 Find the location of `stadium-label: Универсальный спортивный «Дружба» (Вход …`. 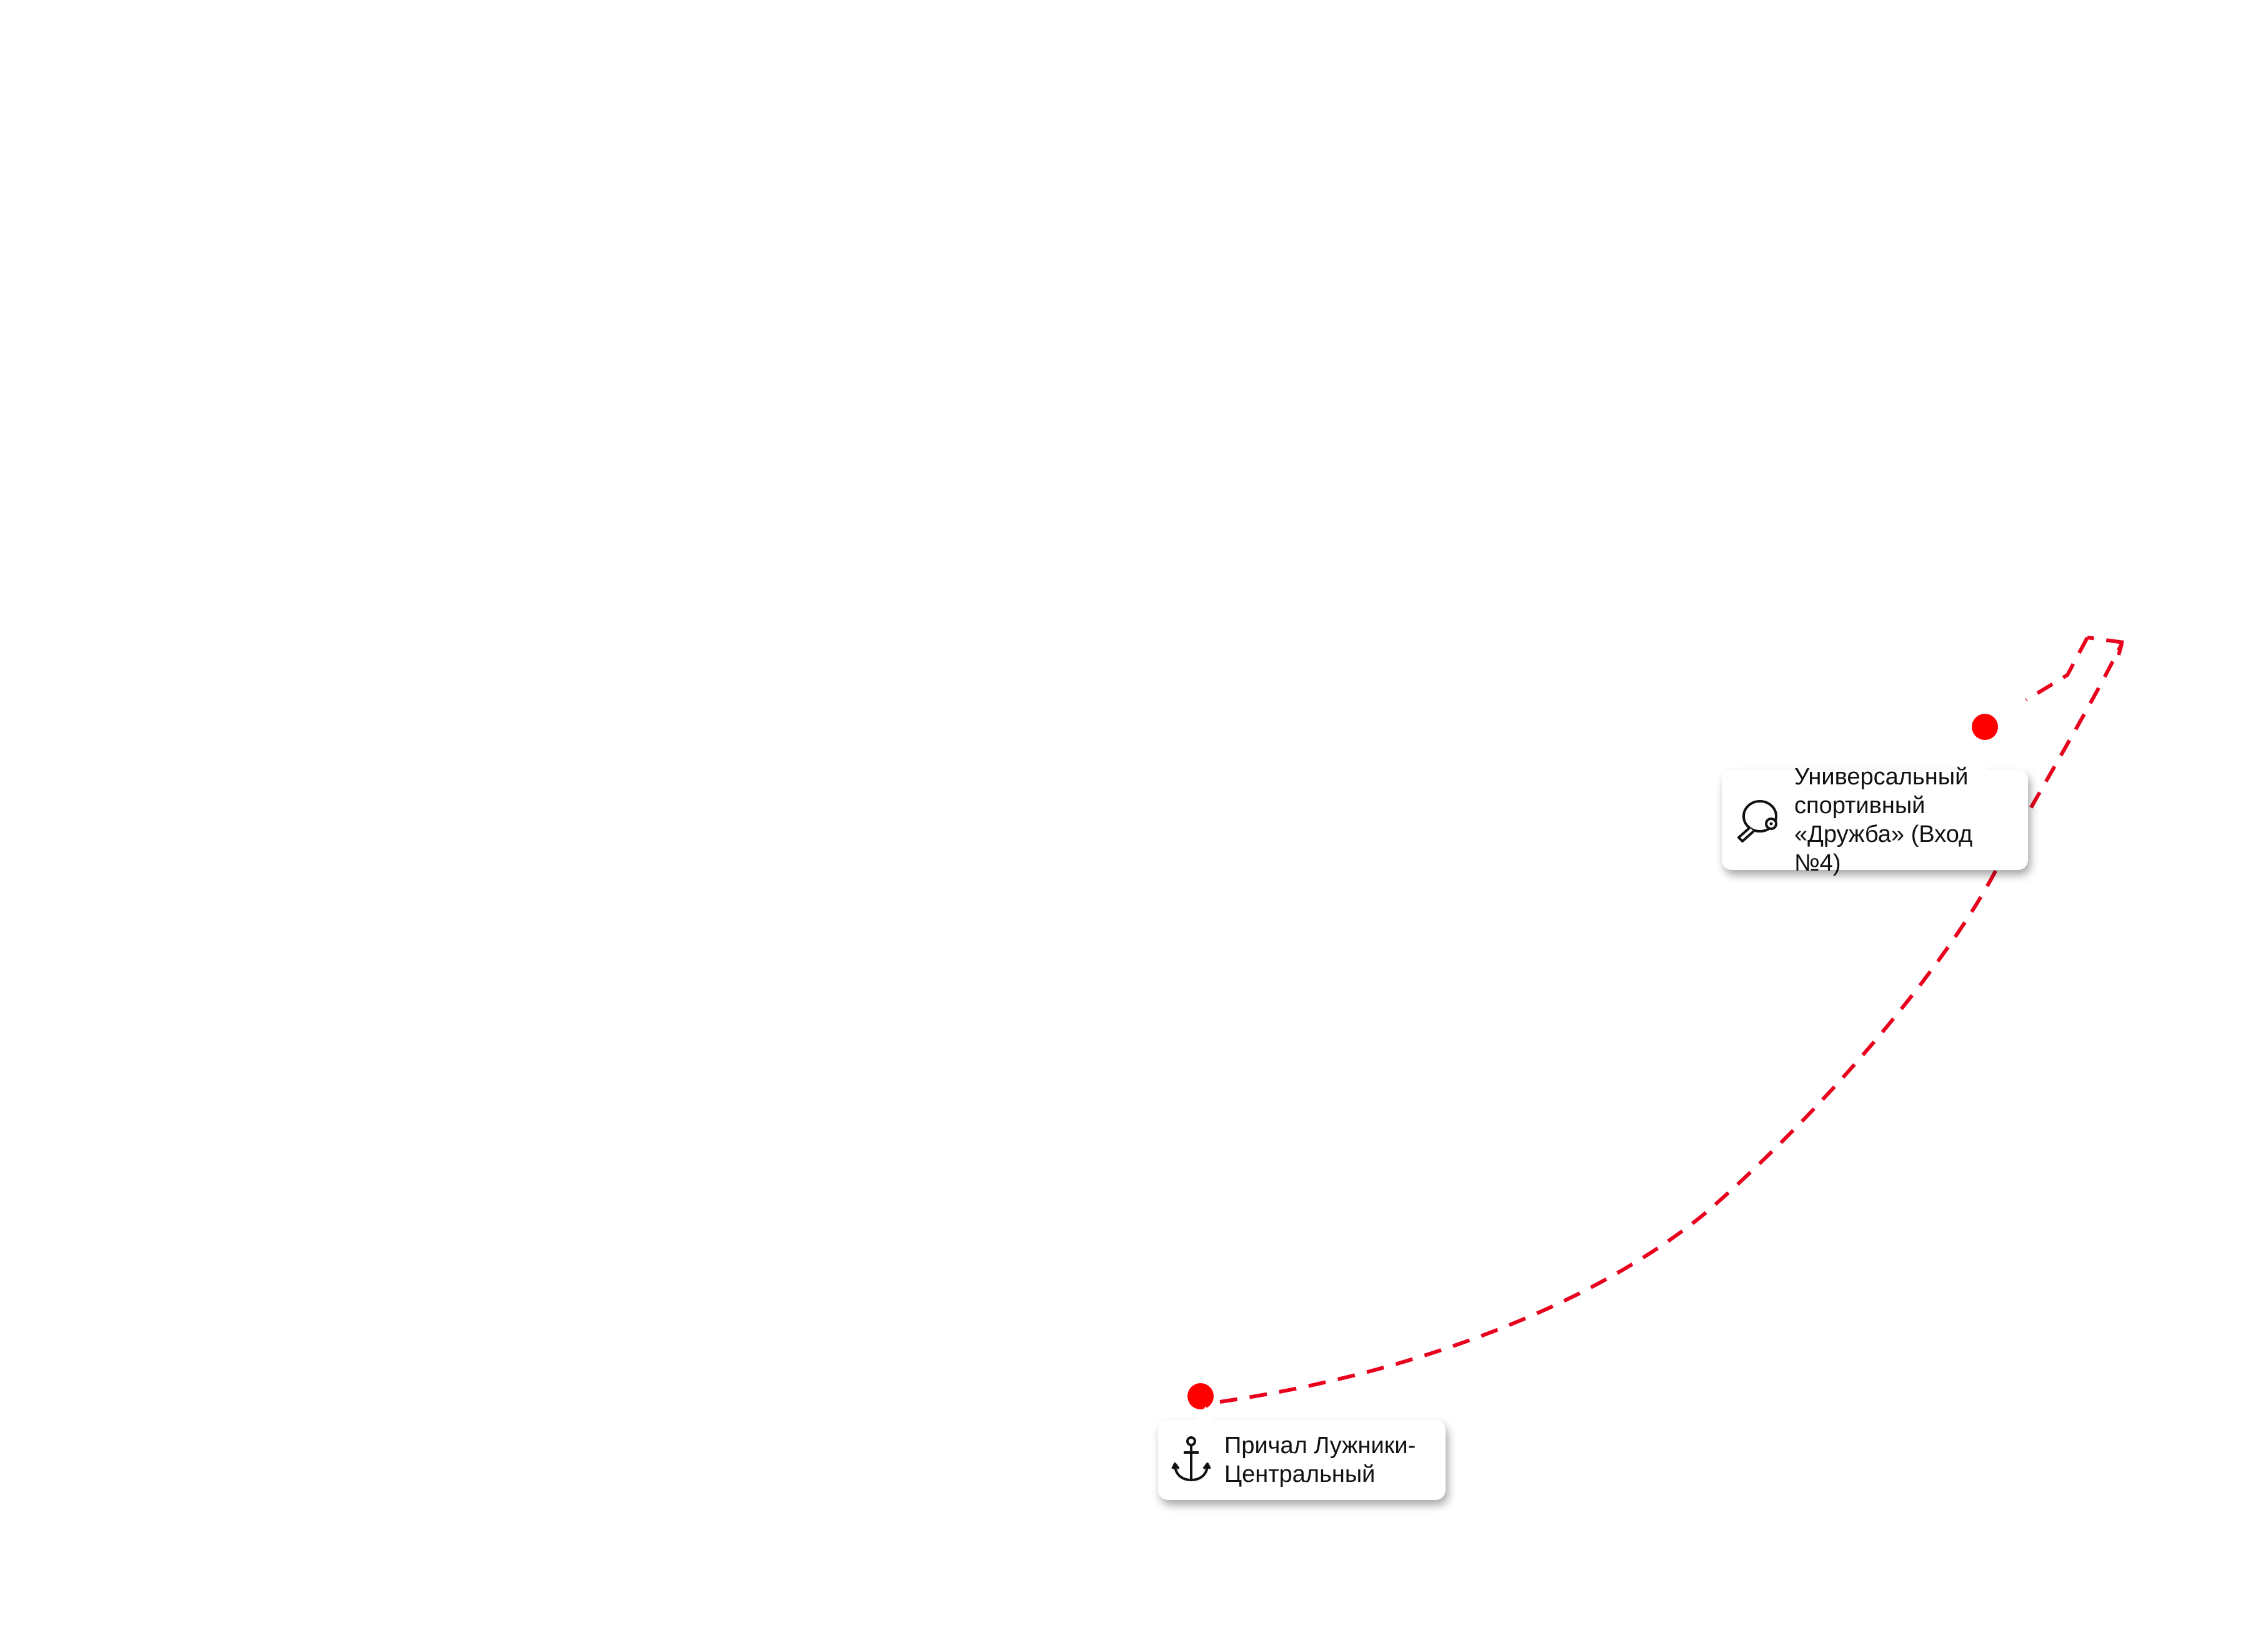

stadium-label: Универсальный спортивный «Дружба» (Вход … is located at coordinates (1883, 820).